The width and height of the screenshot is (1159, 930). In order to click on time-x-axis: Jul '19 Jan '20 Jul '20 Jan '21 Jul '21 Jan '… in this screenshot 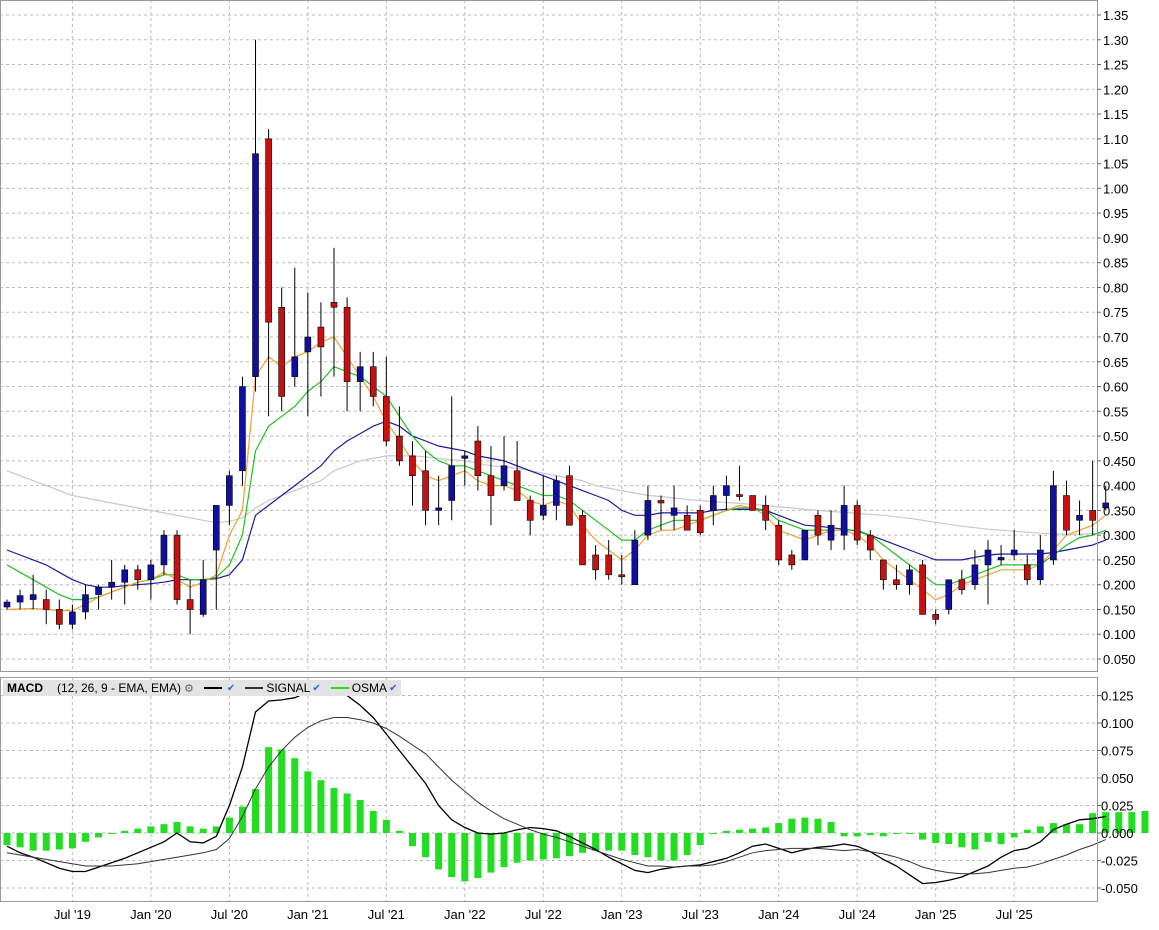, I will do `click(543, 914)`.